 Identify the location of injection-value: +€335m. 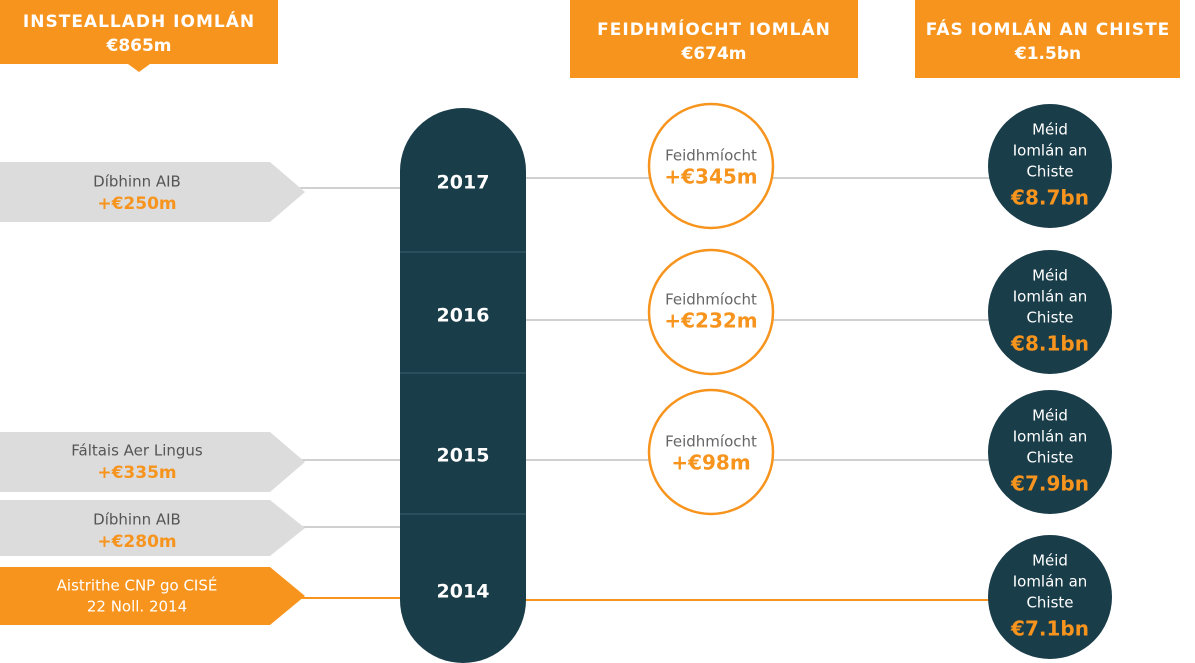
(136, 473).